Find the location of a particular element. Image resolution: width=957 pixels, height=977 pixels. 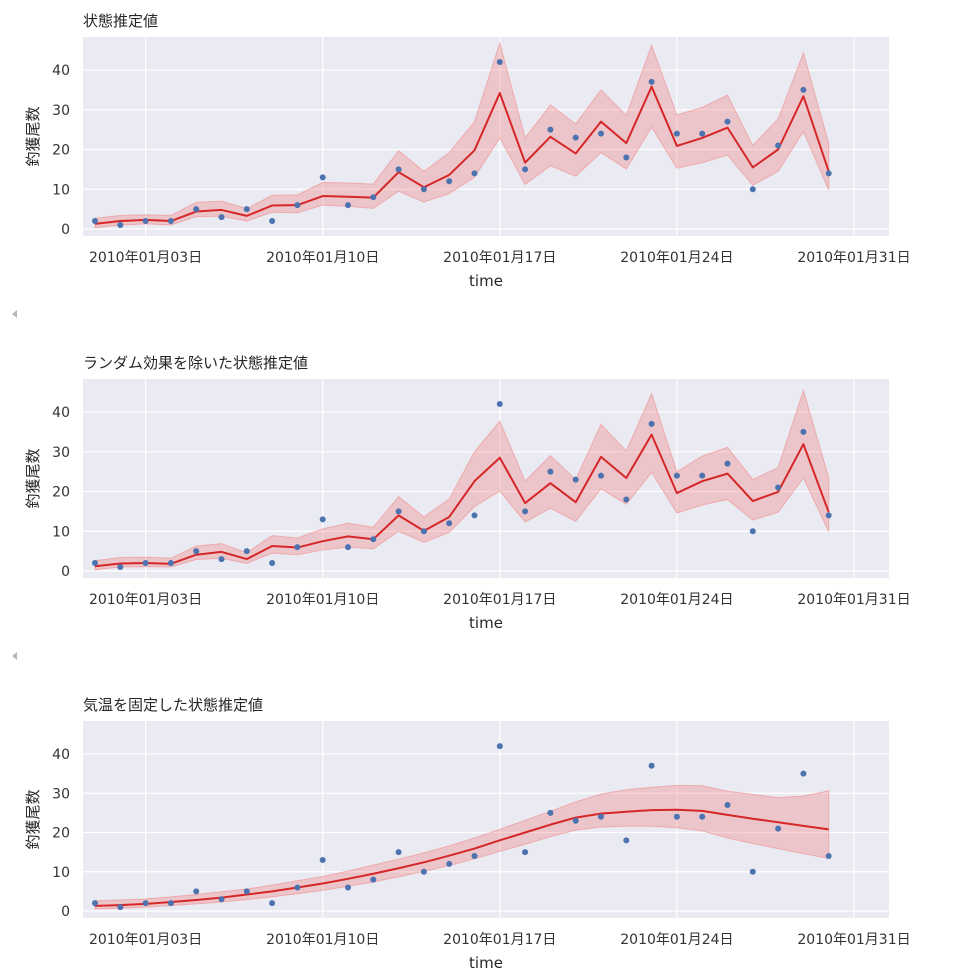

x-tick-label: 2010年01月10日 is located at coordinates (322, 258).